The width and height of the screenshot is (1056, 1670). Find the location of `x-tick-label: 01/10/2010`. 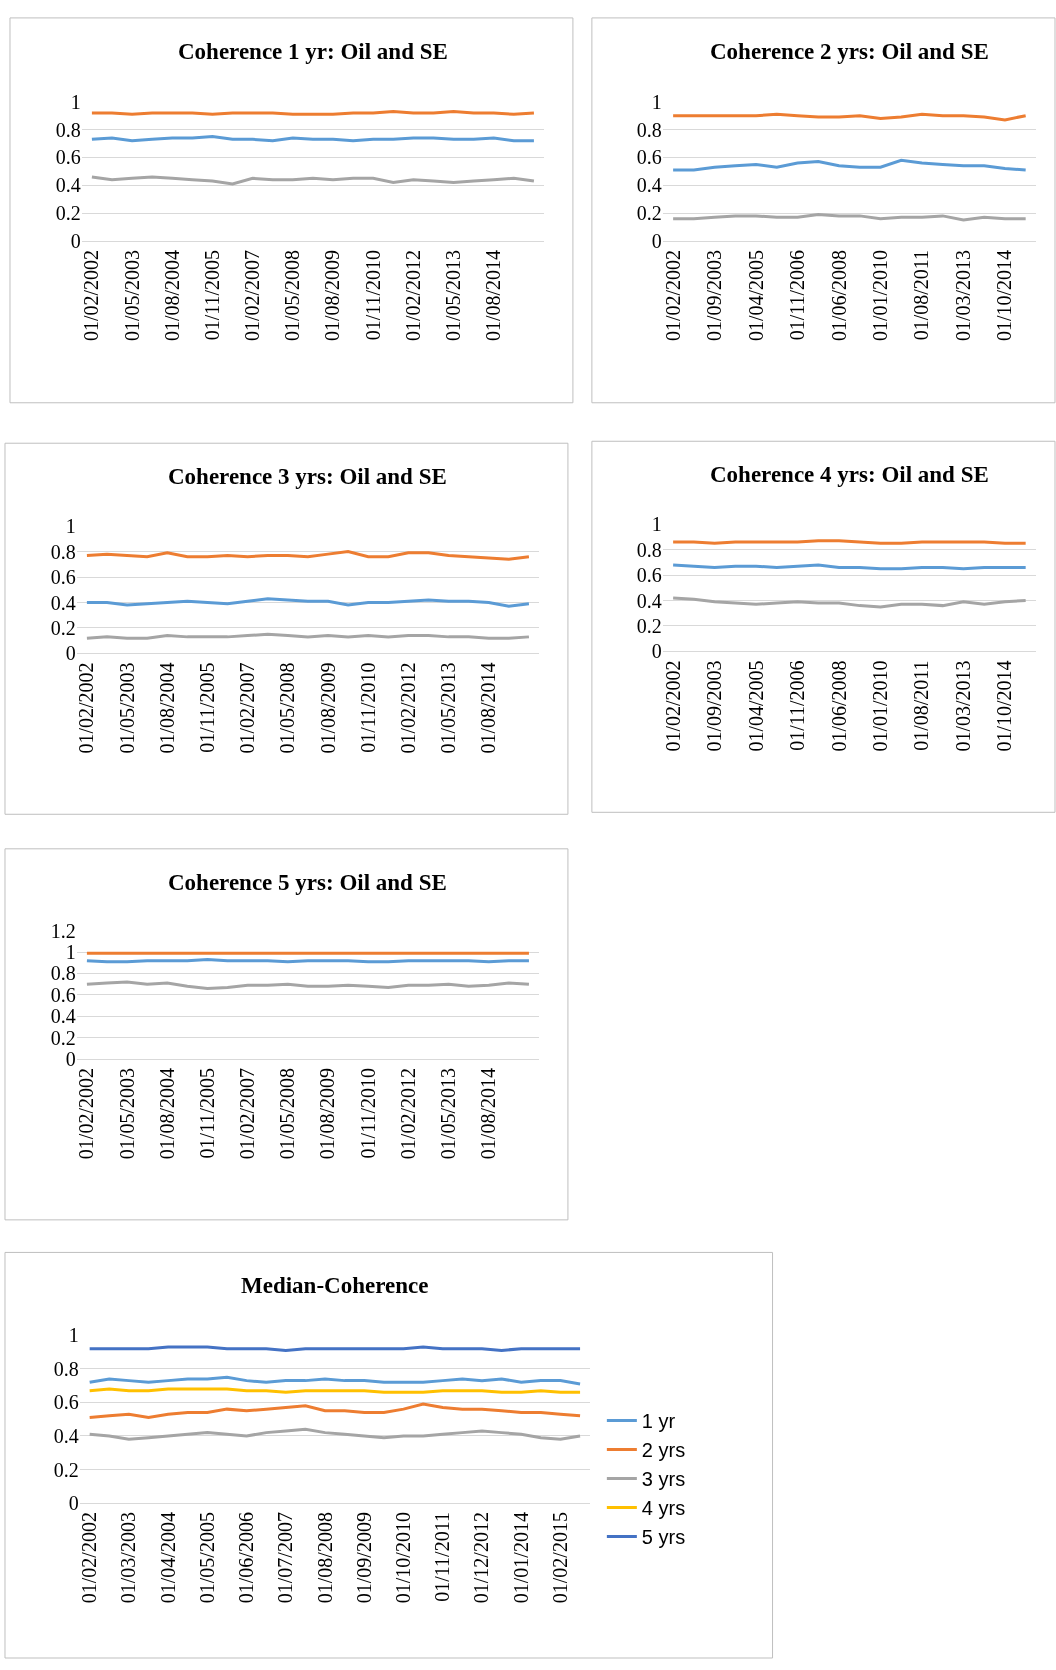

x-tick-label: 01/10/2010 is located at coordinates (403, 1558).